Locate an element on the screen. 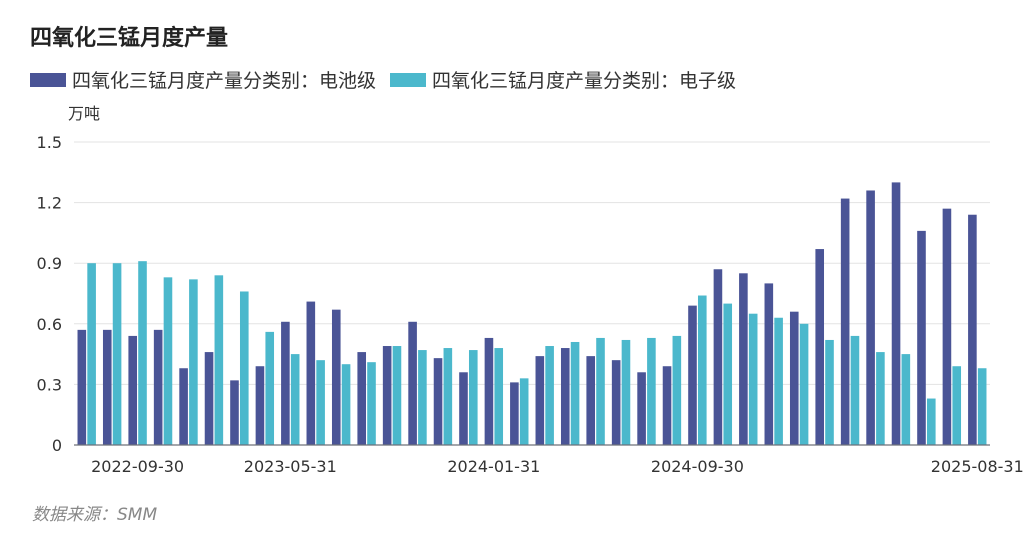 The width and height of the screenshot is (1024, 538). chart-title: 四氧化三锰月度产量 is located at coordinates (129, 38).